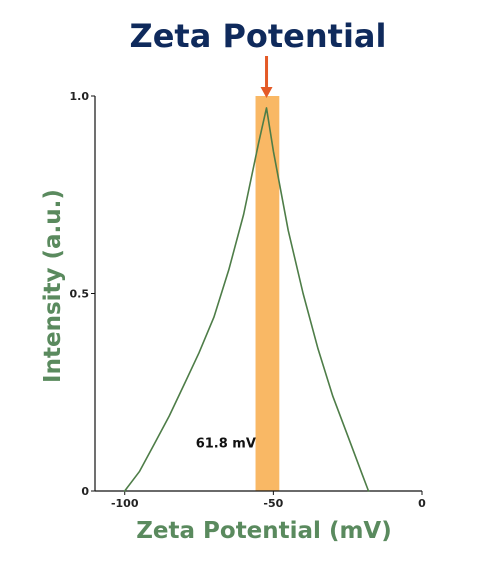 The width and height of the screenshot is (500, 565). What do you see at coordinates (267, 293) in the screenshot?
I see `highlight-band` at bounding box center [267, 293].